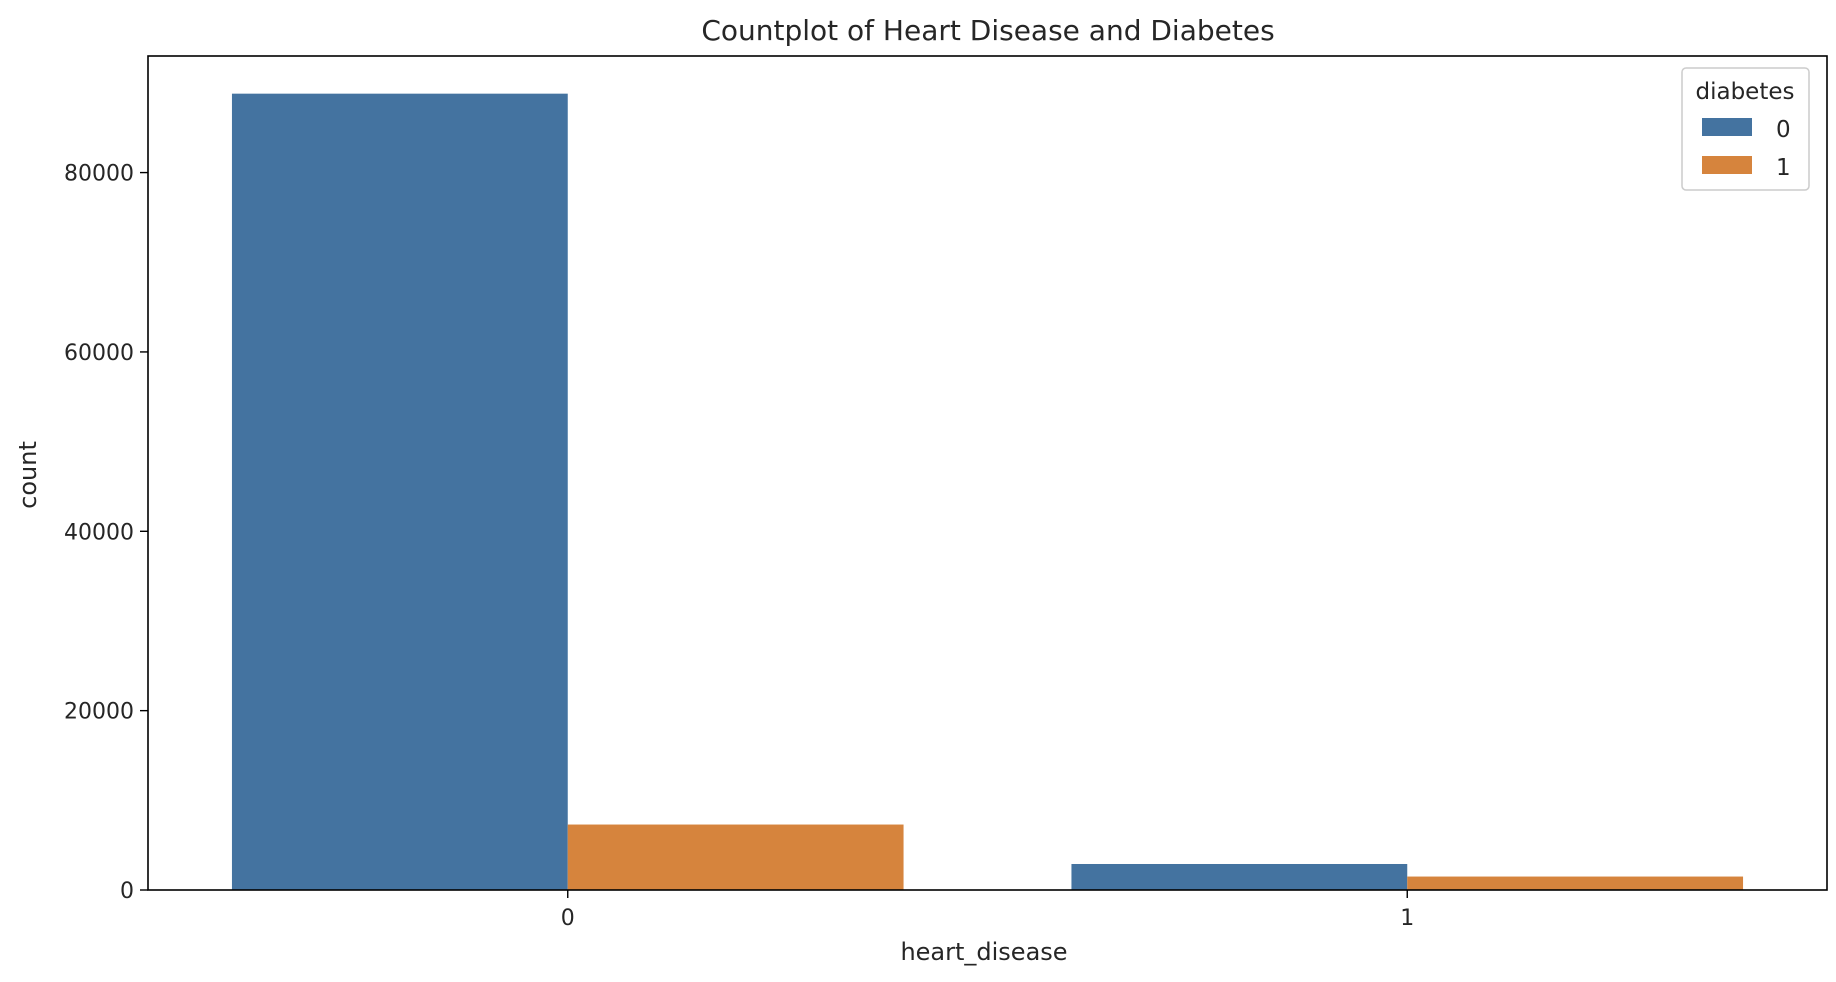  What do you see at coordinates (983, 952) in the screenshot?
I see `x-axis-label: heart_disease` at bounding box center [983, 952].